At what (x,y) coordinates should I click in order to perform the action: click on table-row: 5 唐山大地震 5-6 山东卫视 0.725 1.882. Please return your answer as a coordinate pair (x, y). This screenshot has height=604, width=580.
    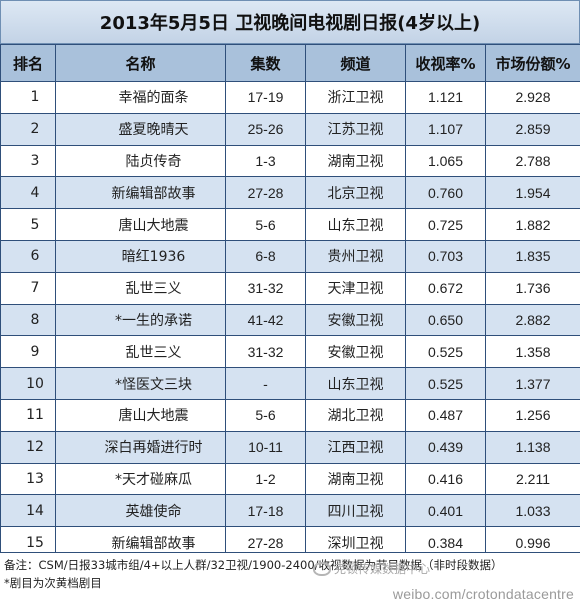
    Looking at the image, I should click on (290, 224).